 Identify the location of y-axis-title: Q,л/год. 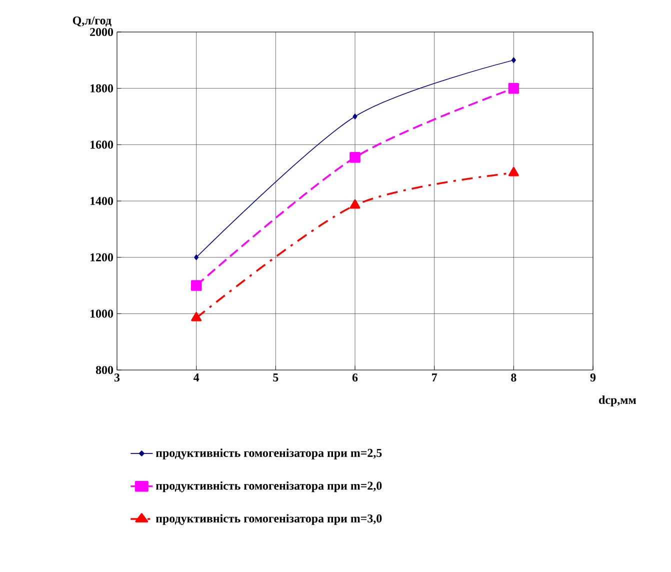
(92, 21).